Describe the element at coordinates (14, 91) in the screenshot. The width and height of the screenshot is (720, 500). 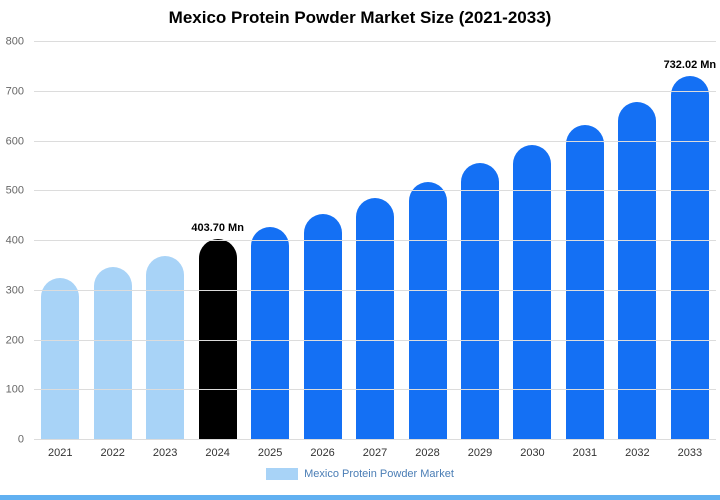
I see `y-axis-tick-label: 700` at that location.